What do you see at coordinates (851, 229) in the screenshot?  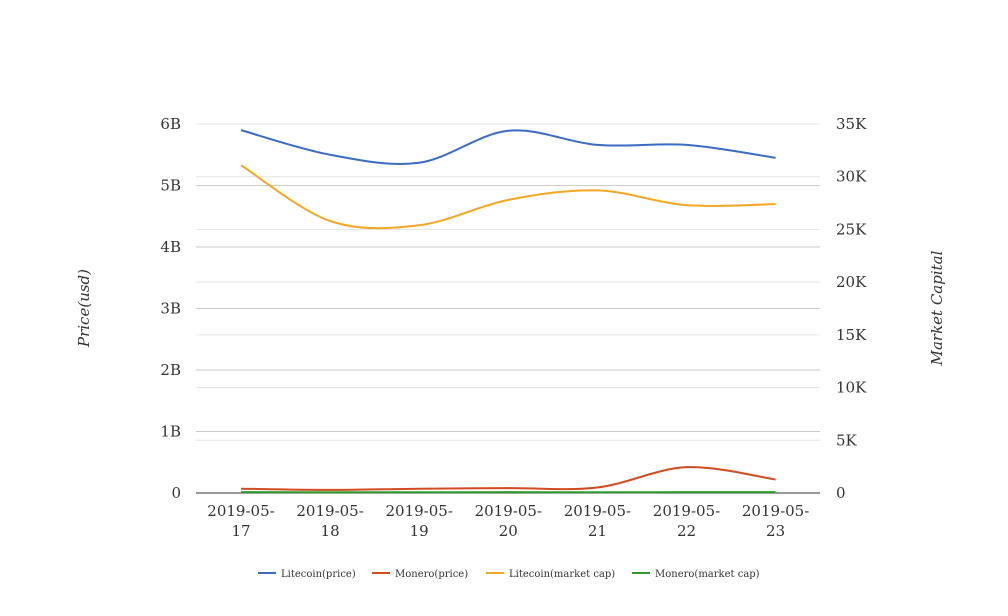 I see `y2-tick-label: 25K` at bounding box center [851, 229].